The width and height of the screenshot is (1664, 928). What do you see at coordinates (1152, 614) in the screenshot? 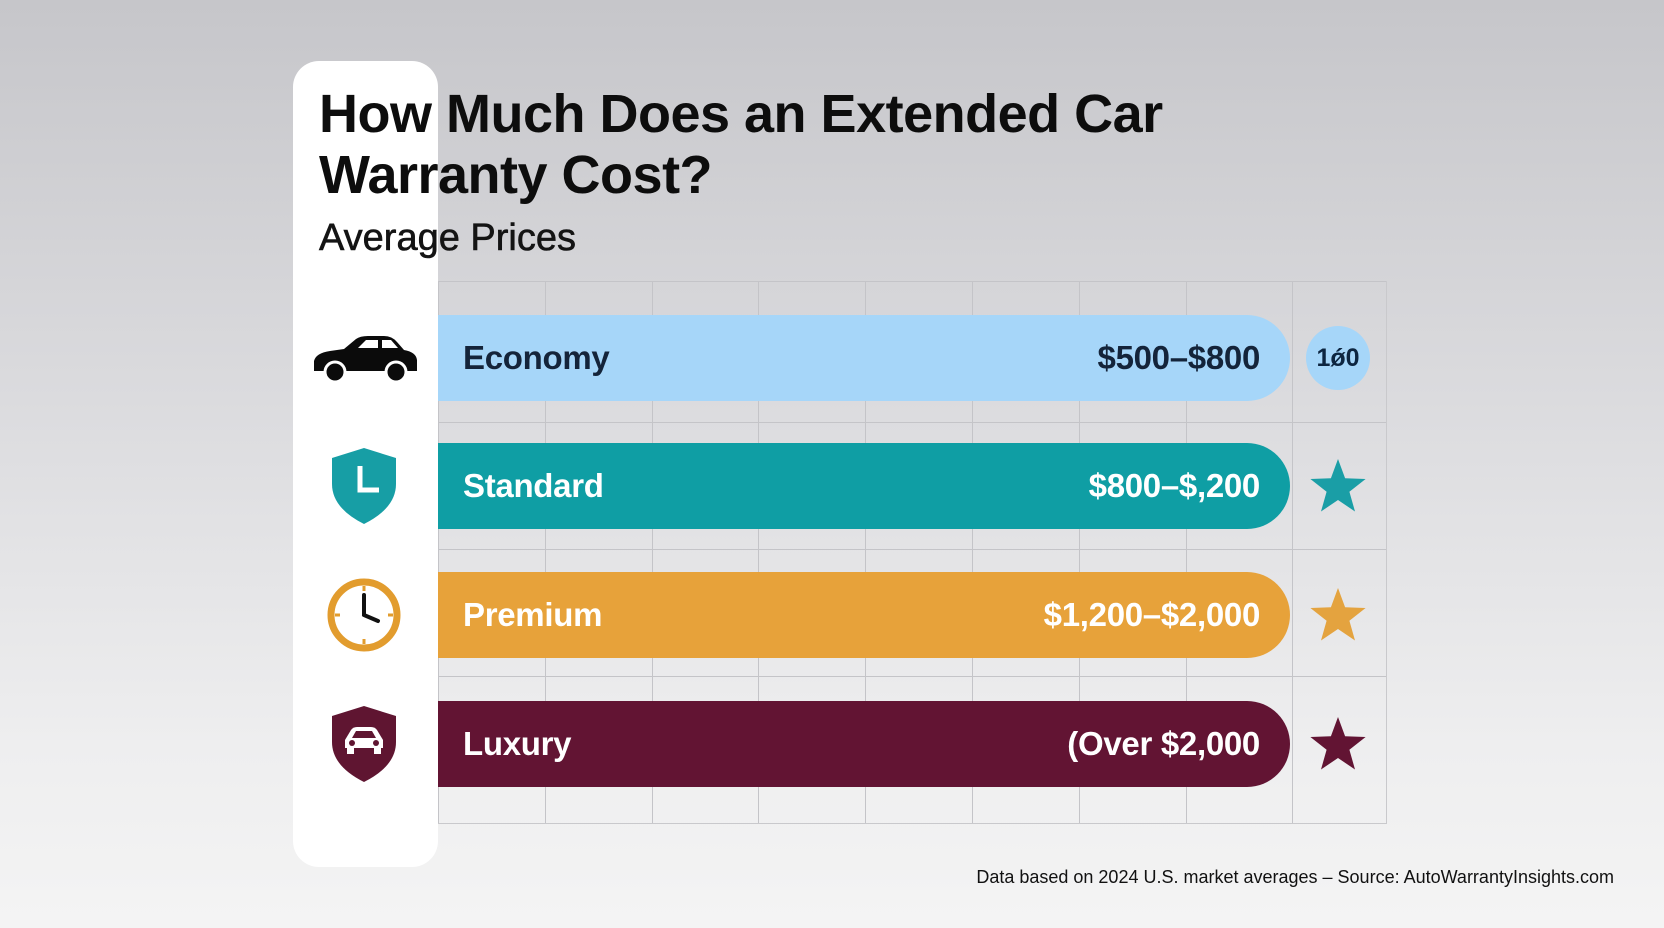
I see `value-label: $1,200–$2,000` at bounding box center [1152, 614].